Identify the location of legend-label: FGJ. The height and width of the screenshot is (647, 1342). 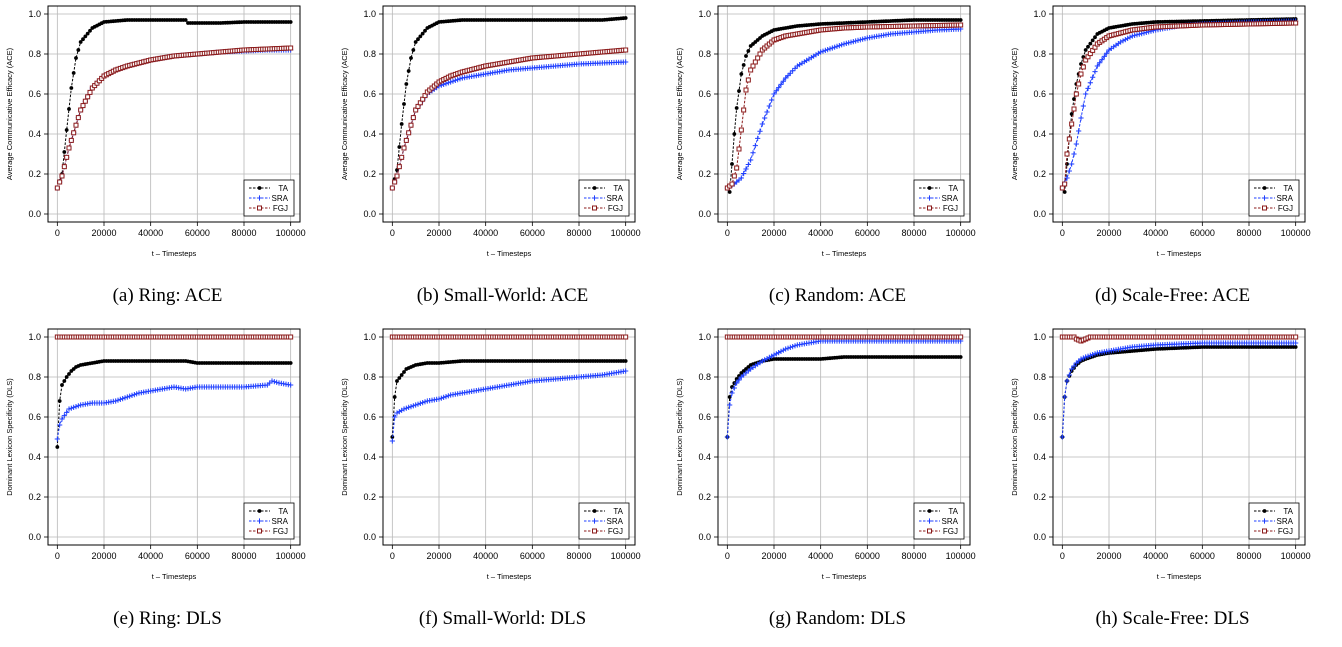
(950, 531).